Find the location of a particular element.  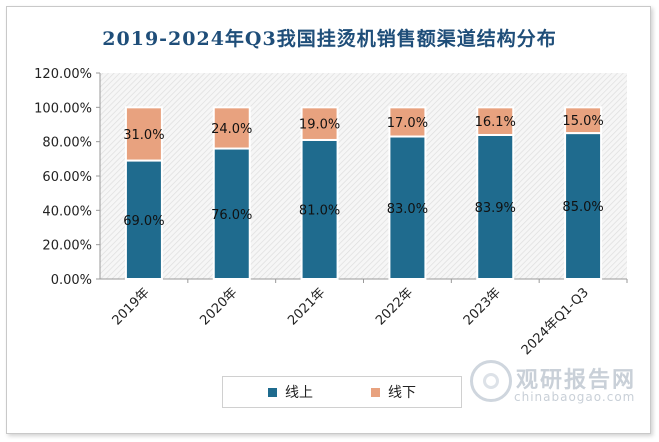

watermark-sub: chinabaogao.com is located at coordinates (575, 397).